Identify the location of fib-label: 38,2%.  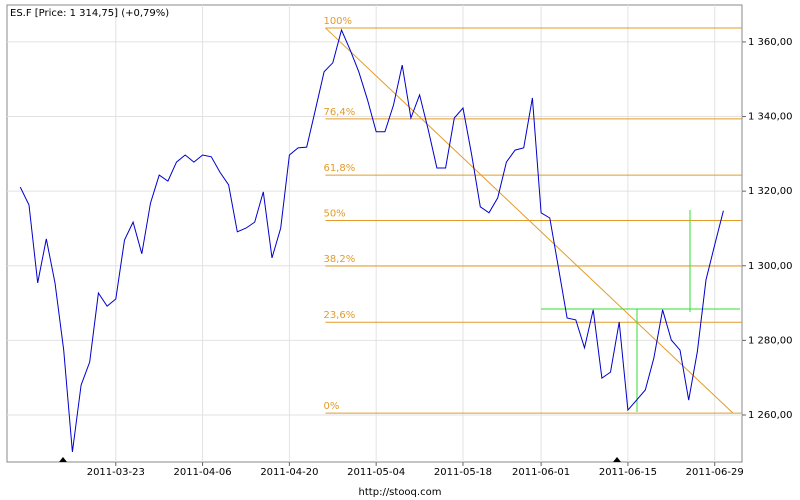
(339, 259).